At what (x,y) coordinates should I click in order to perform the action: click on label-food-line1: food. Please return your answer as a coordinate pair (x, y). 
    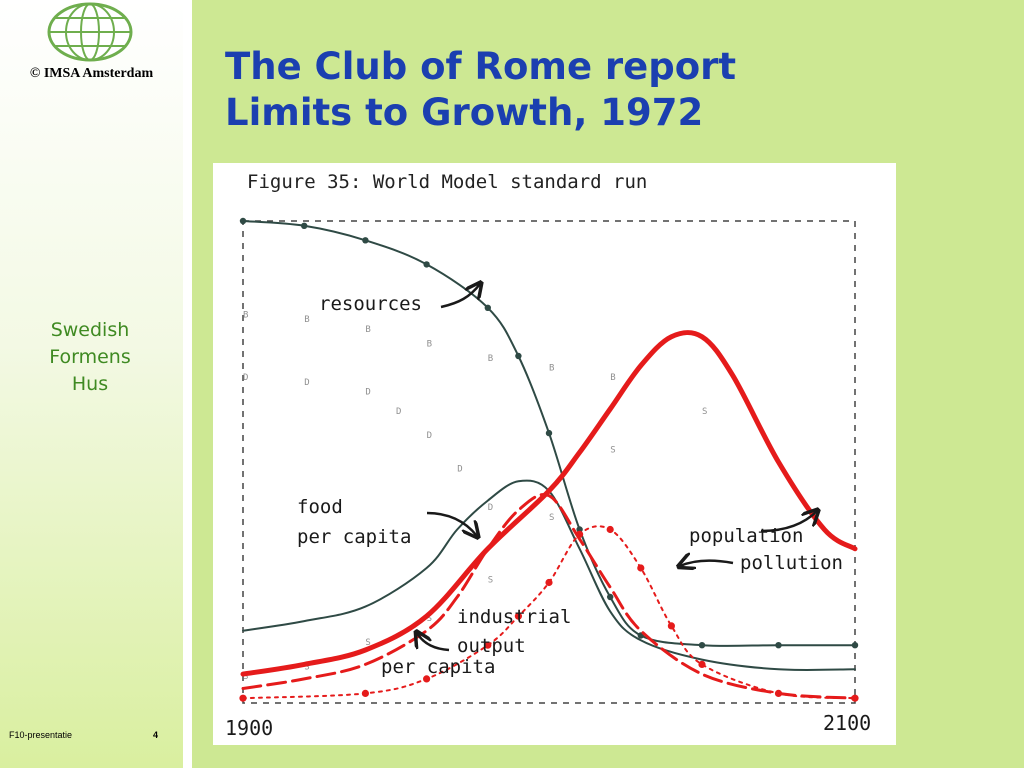
    Looking at the image, I should click on (320, 507).